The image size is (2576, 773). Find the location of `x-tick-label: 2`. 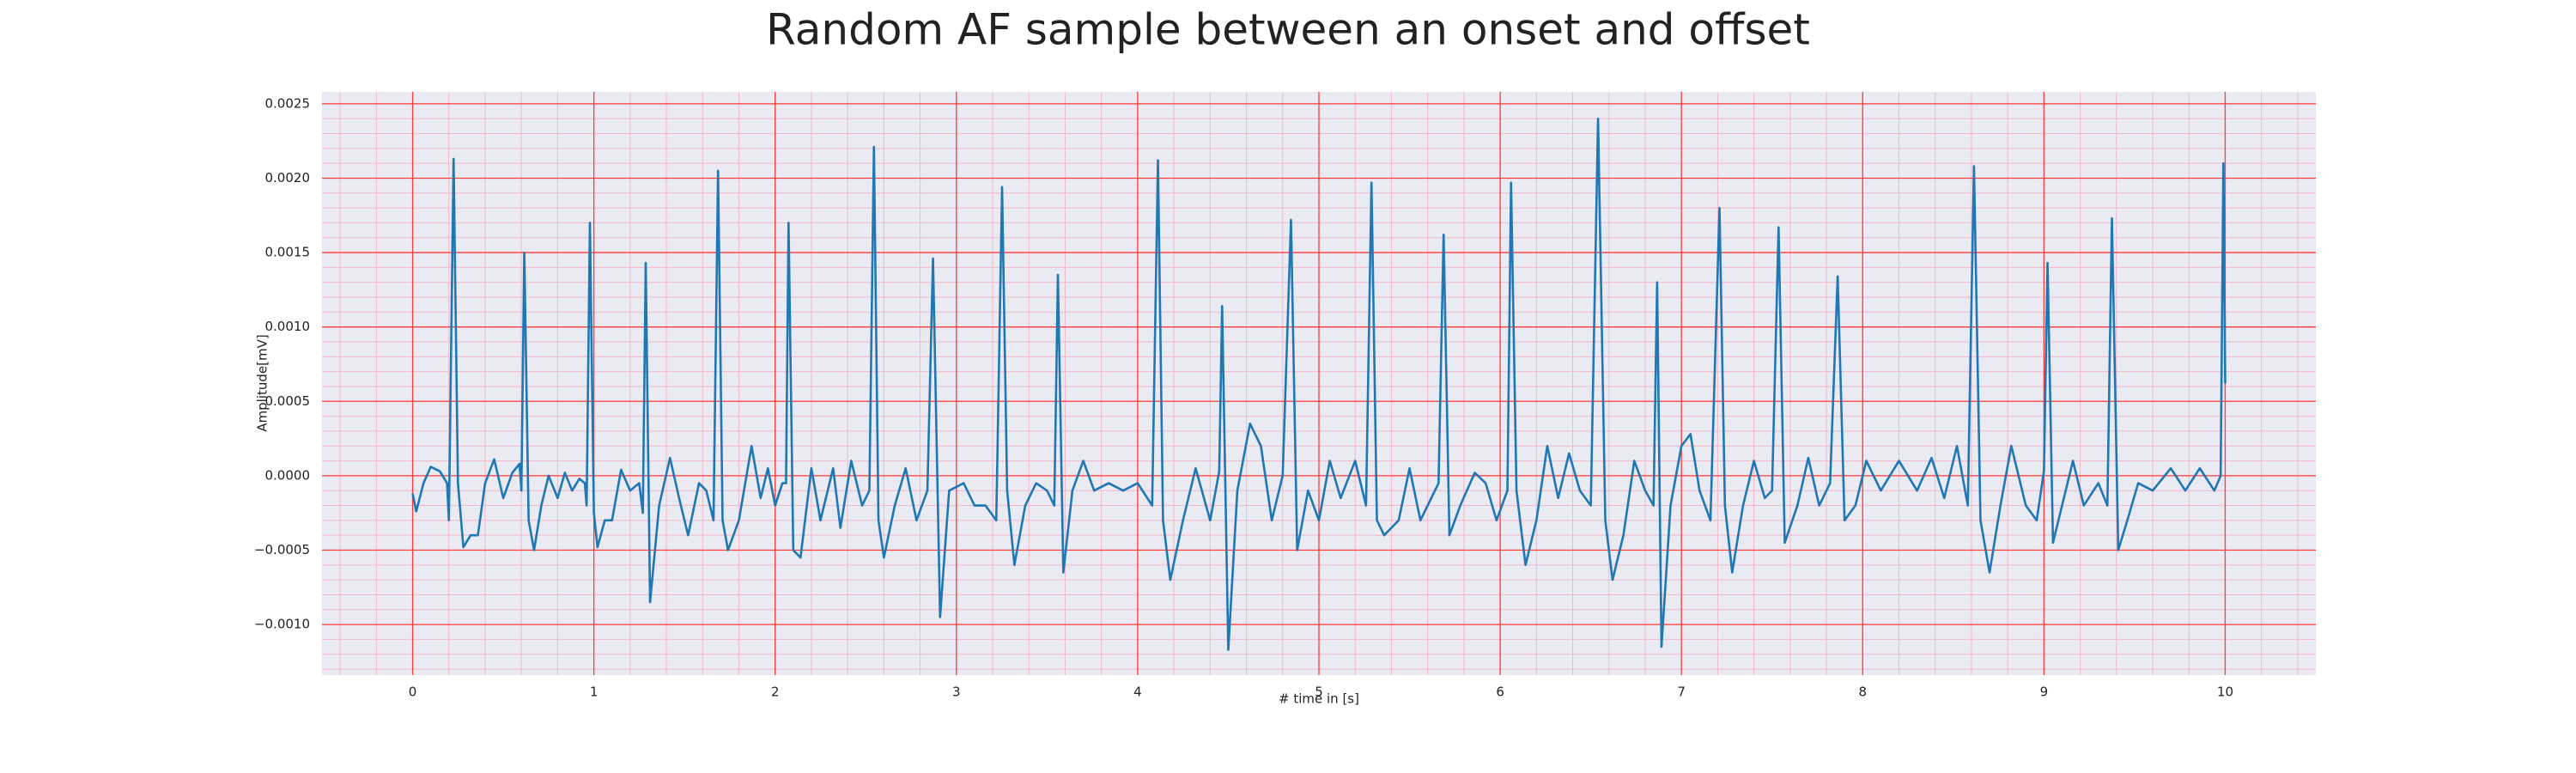

x-tick-label: 2 is located at coordinates (775, 692).